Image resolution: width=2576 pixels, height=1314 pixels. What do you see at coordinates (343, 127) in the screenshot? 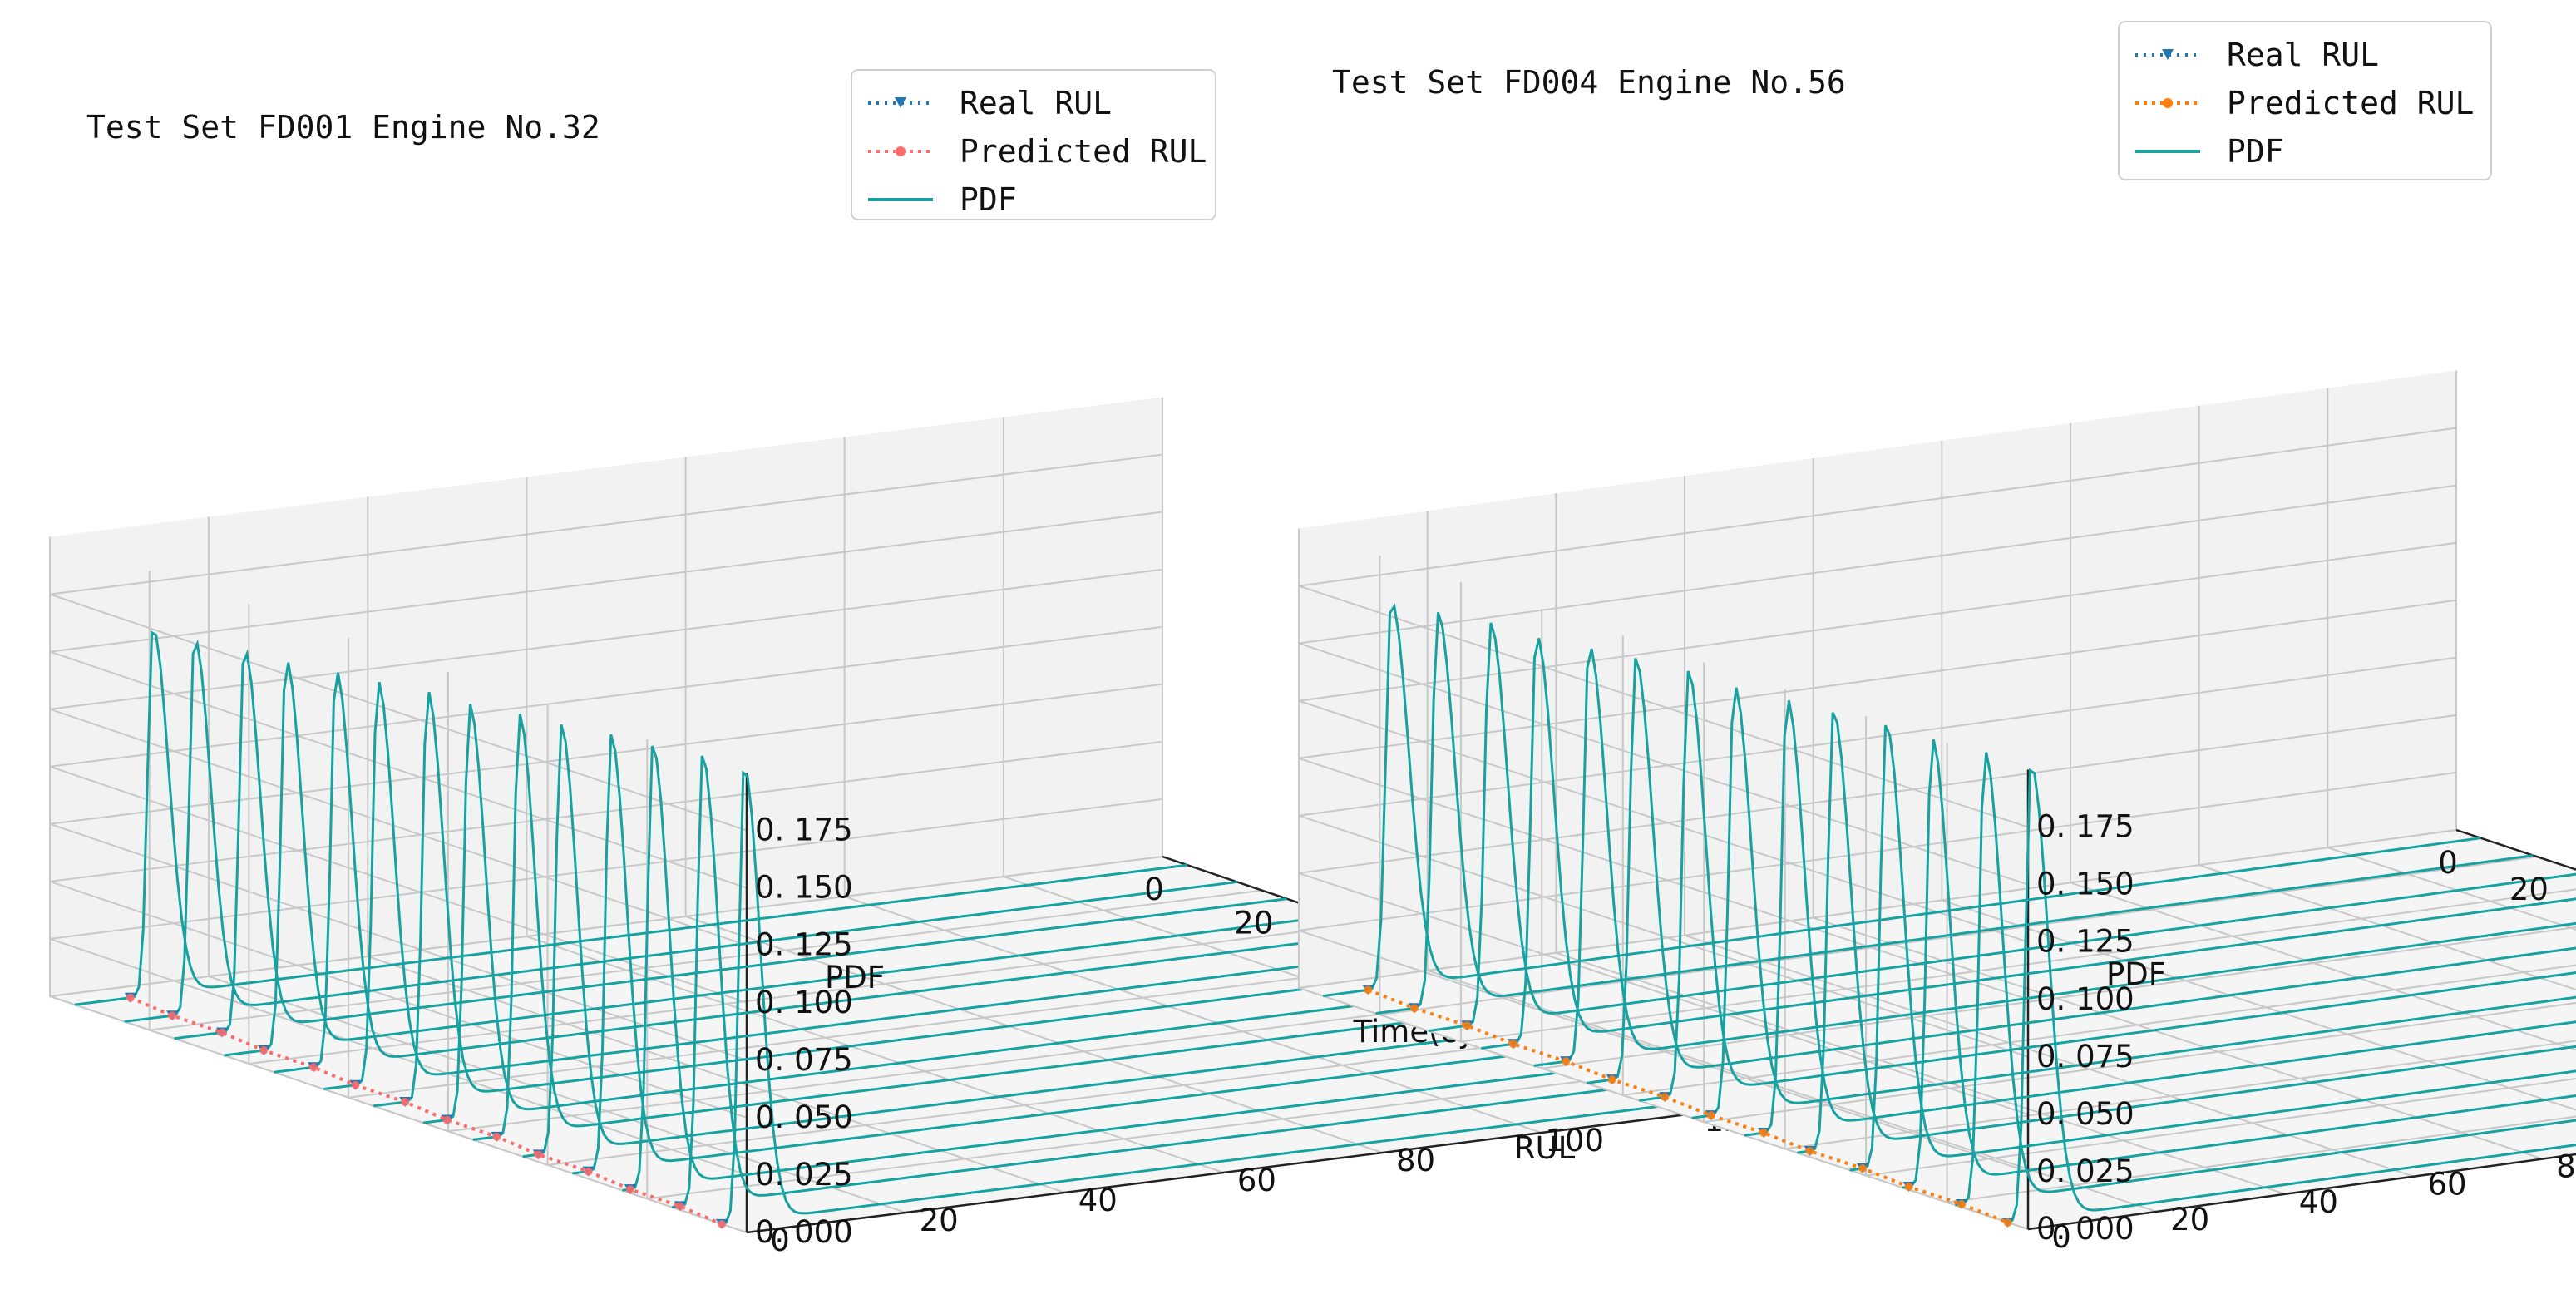
I see `chart-title: Test Set FD001 Engine No.32` at bounding box center [343, 127].